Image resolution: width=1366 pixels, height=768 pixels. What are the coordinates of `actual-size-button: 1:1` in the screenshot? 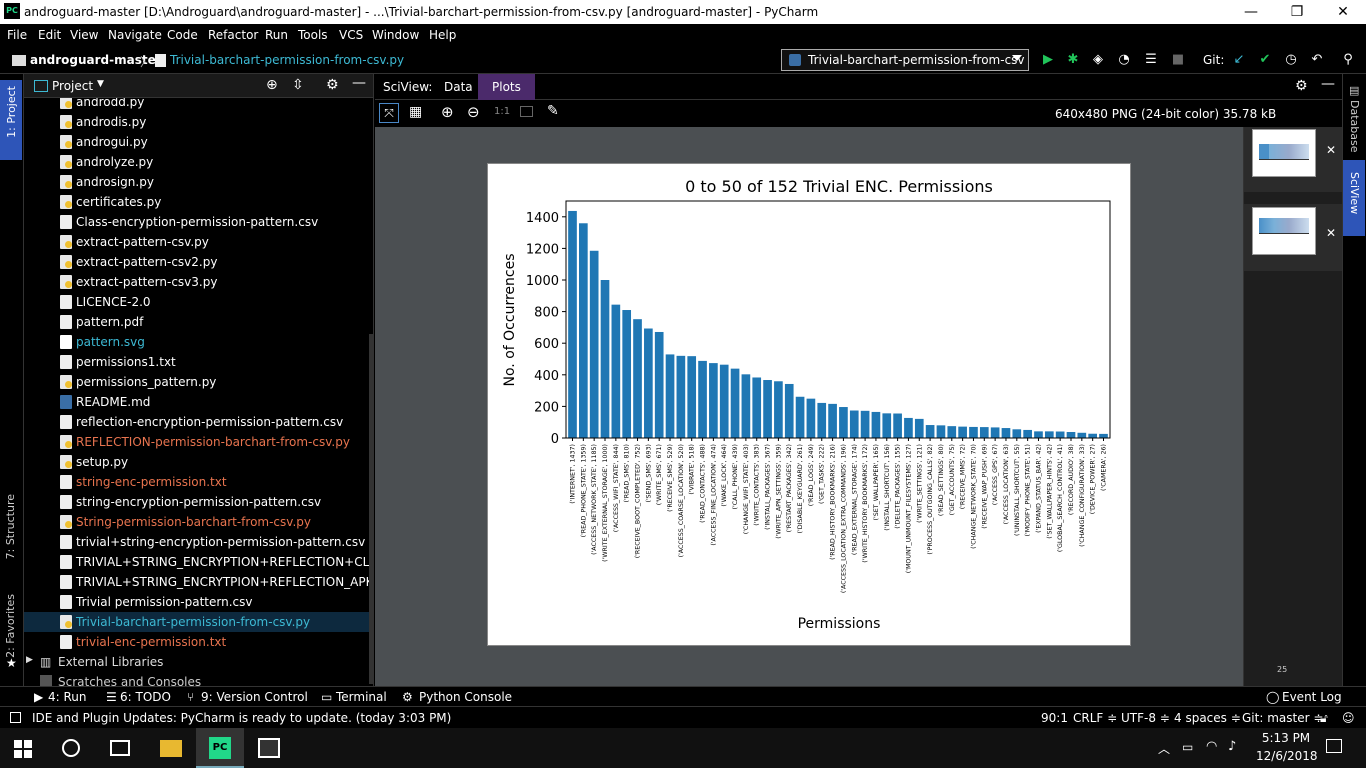 It's located at (502, 111).